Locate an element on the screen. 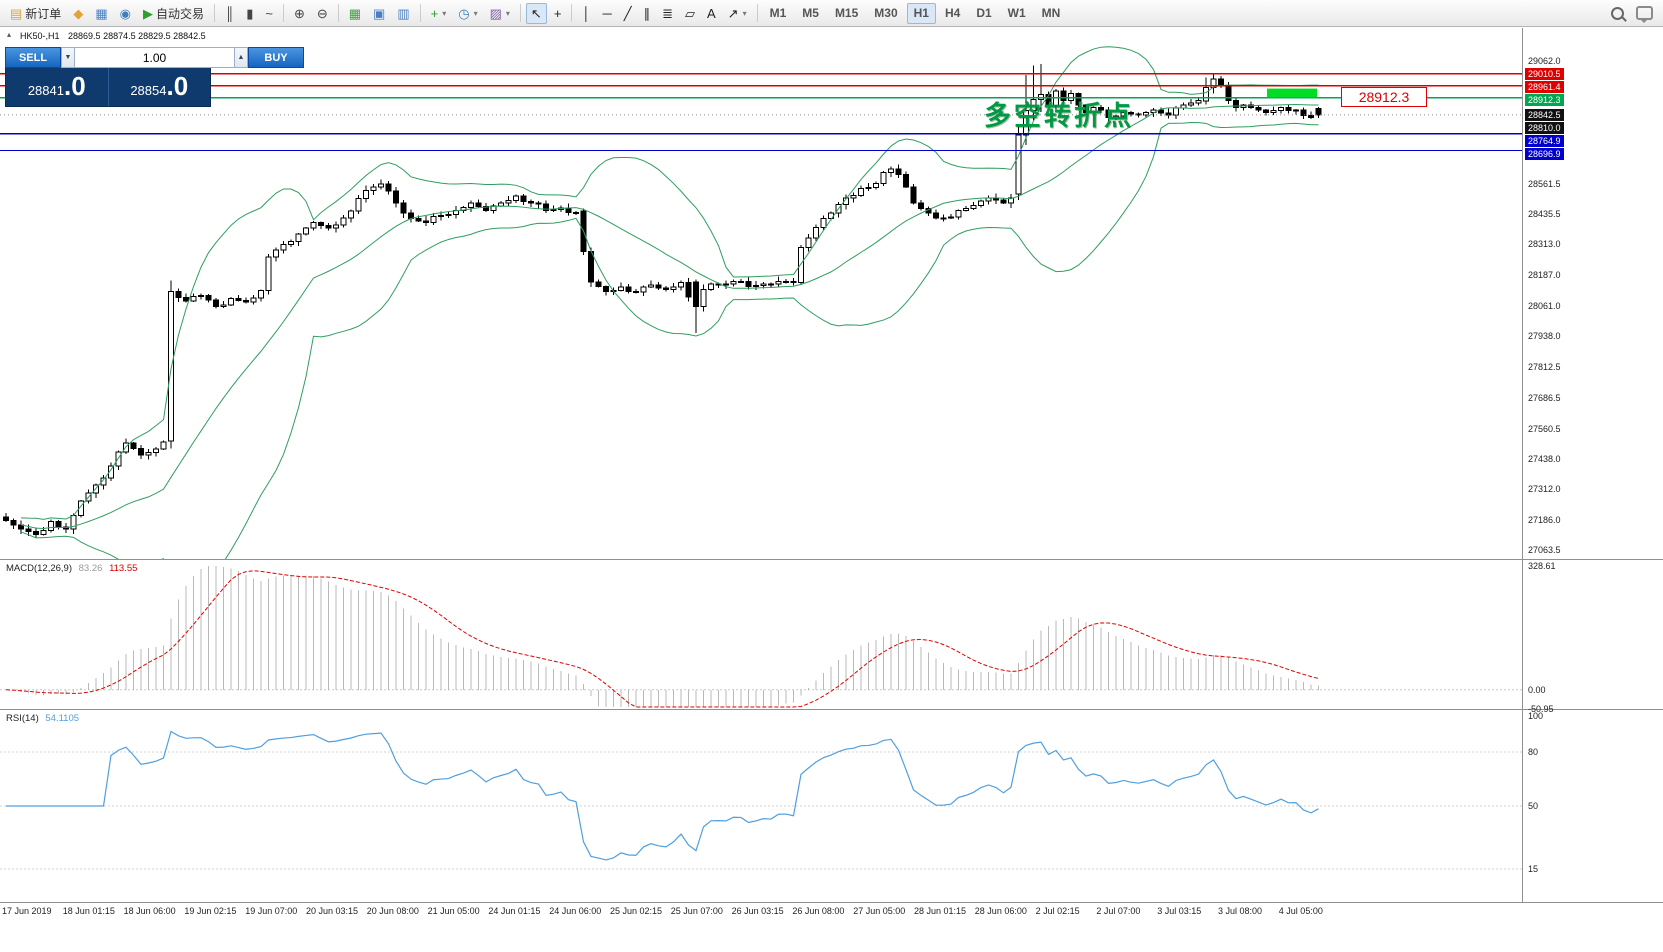 The image size is (1663, 952). sell-button: SELL is located at coordinates (33, 57).